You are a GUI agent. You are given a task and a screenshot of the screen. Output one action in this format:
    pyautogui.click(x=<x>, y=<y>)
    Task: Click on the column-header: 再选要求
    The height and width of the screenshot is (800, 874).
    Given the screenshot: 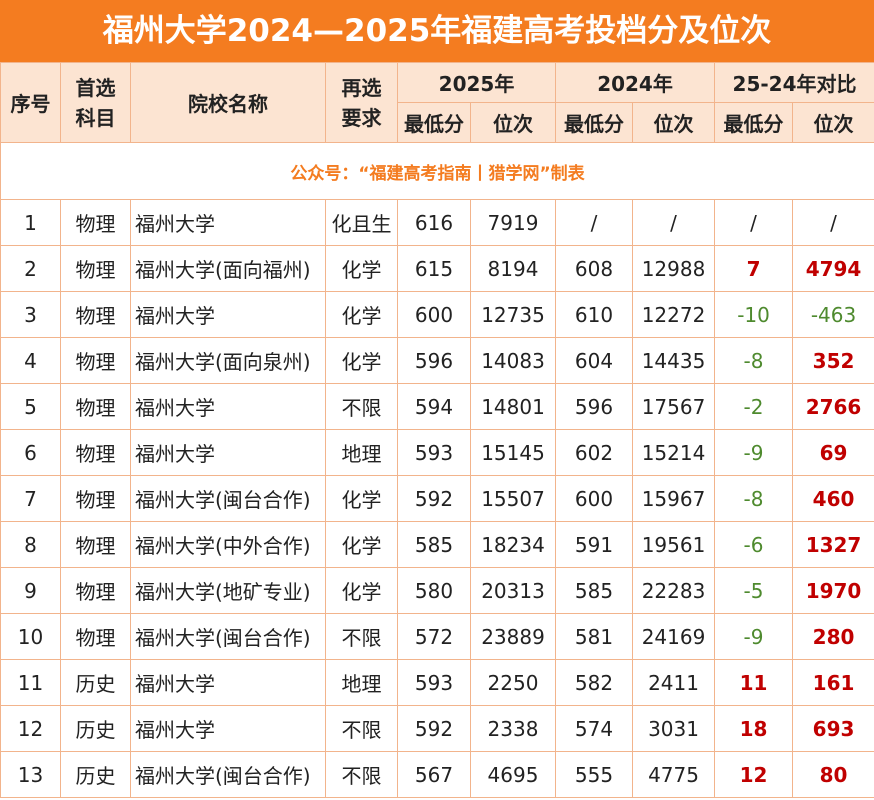 What is the action you would take?
    pyautogui.click(x=361, y=102)
    